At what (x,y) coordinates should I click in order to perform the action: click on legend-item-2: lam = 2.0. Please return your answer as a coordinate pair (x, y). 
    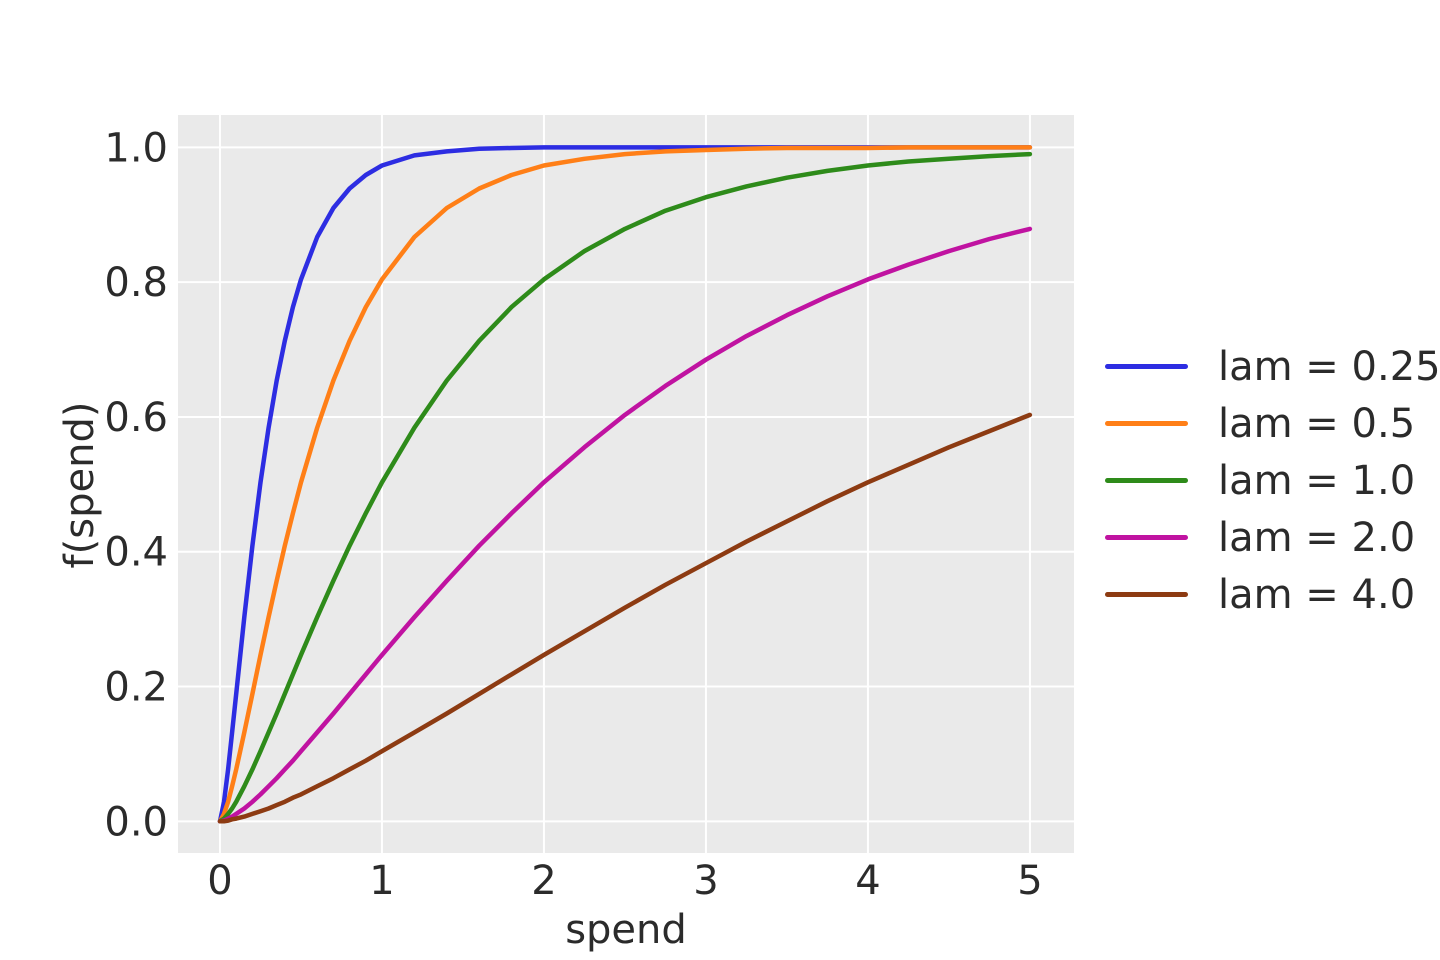
    Looking at the image, I should click on (1272, 537).